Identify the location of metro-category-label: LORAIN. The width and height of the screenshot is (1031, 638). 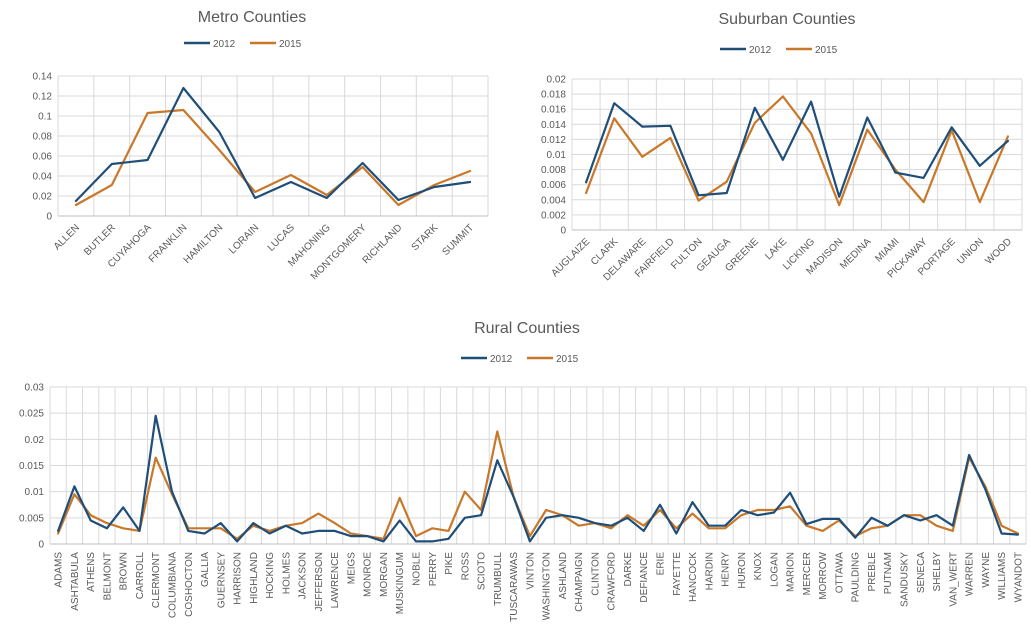
(244, 239).